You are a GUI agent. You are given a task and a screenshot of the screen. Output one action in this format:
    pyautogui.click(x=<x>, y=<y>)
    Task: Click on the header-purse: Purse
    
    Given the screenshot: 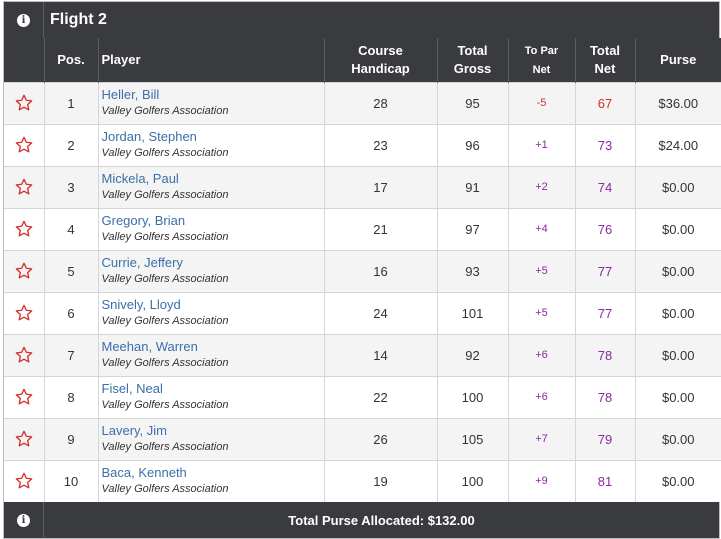 What is the action you would take?
    pyautogui.click(x=678, y=59)
    